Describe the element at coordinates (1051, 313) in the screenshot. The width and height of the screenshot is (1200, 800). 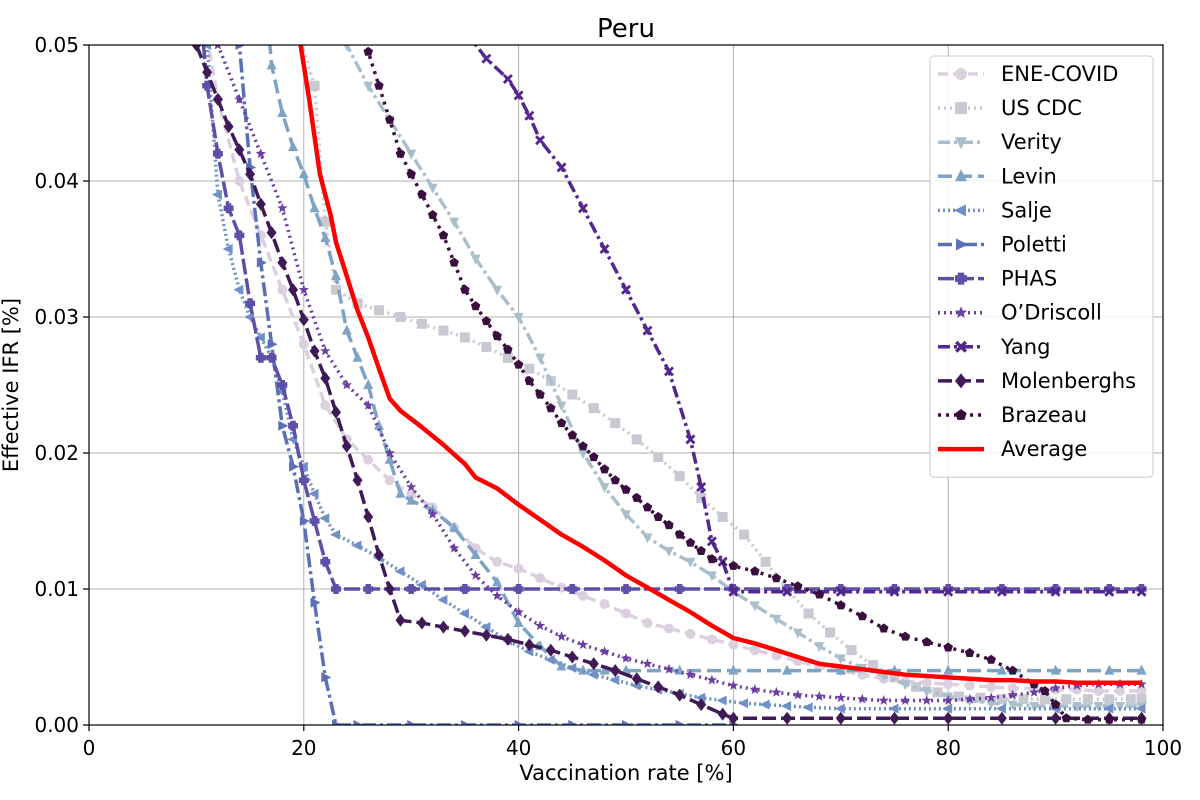
I see `legend-label: O’Driscoll` at that location.